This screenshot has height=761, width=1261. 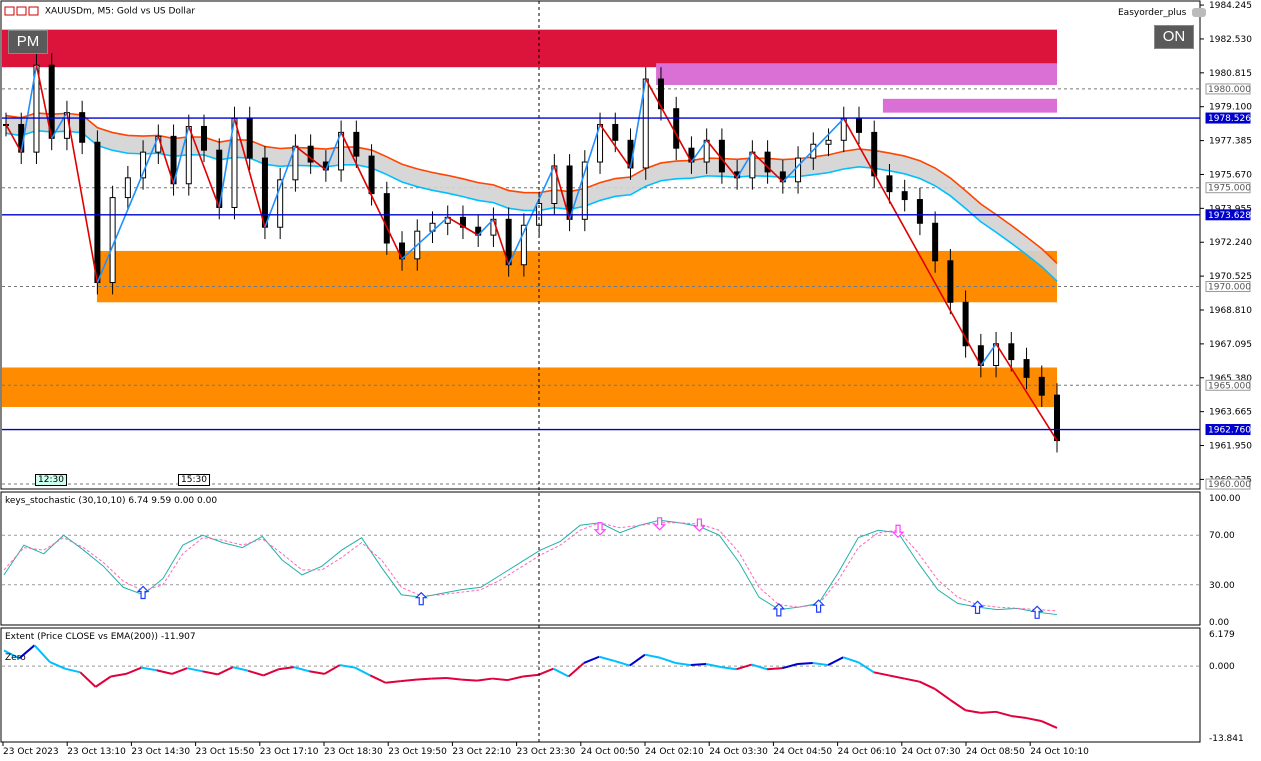 I want to click on extent-title: Extent (Price CLOSE vs EMA(200)) -11.907, so click(x=100, y=637).